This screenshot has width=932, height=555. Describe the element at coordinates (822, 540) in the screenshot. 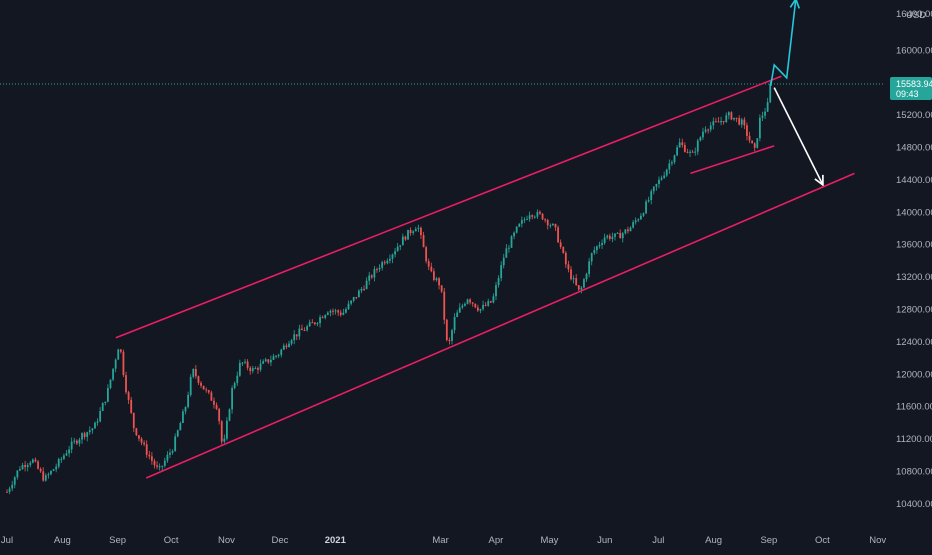

I see `time-tick-label: Oct` at that location.